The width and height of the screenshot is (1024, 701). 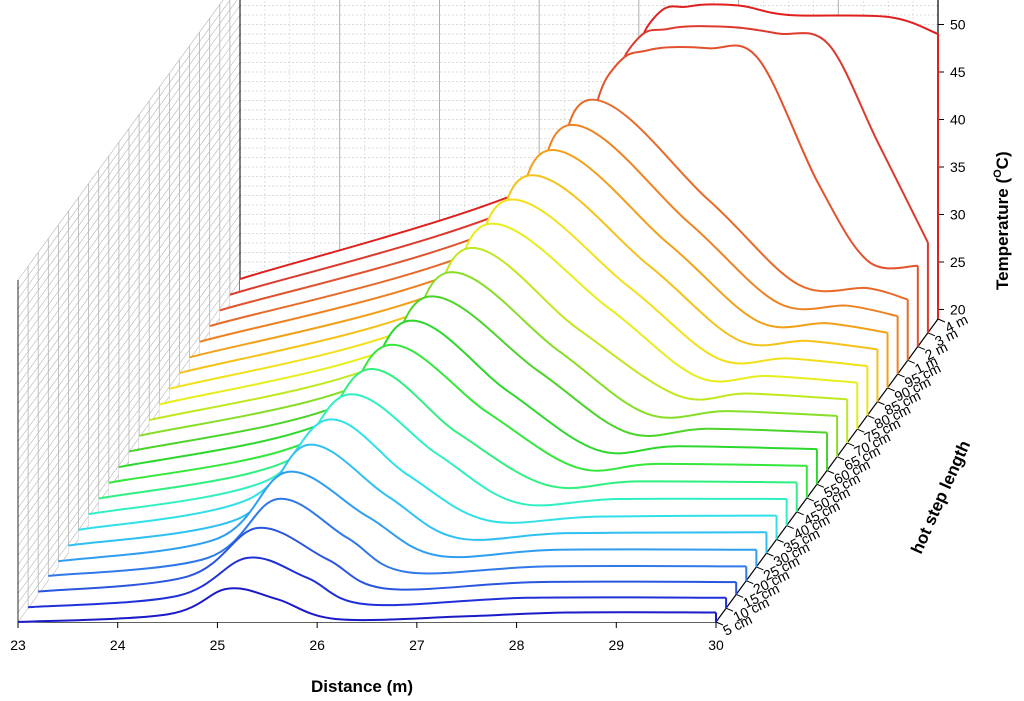 I want to click on depth-axis-title: hot step length, so click(x=940, y=497).